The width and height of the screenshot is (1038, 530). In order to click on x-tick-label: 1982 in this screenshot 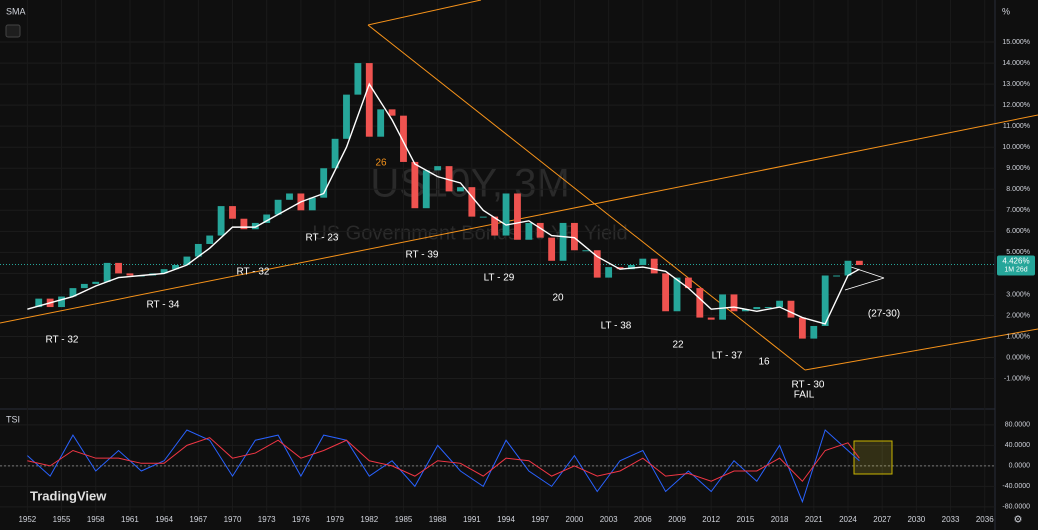, I will do `click(369, 519)`.